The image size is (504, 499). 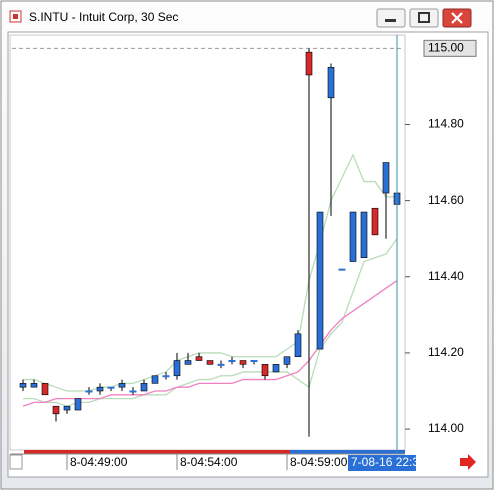 What do you see at coordinates (446, 124) in the screenshot?
I see `y-tick-label: 114.80` at bounding box center [446, 124].